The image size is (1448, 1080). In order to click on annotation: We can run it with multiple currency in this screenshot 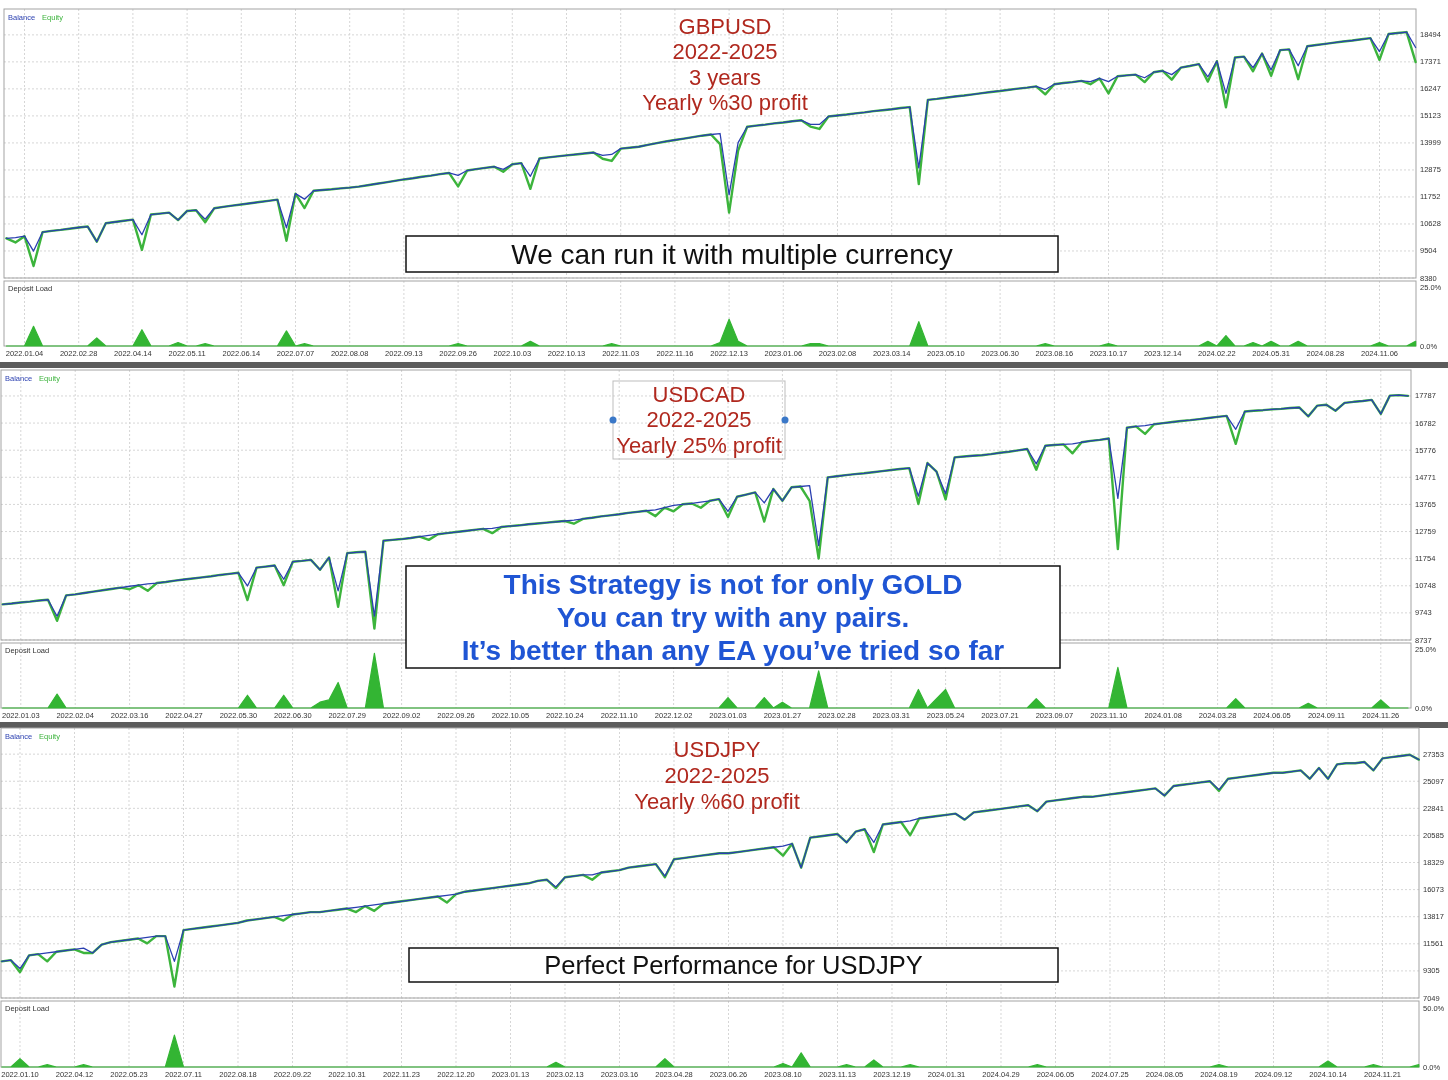, I will do `click(732, 254)`.